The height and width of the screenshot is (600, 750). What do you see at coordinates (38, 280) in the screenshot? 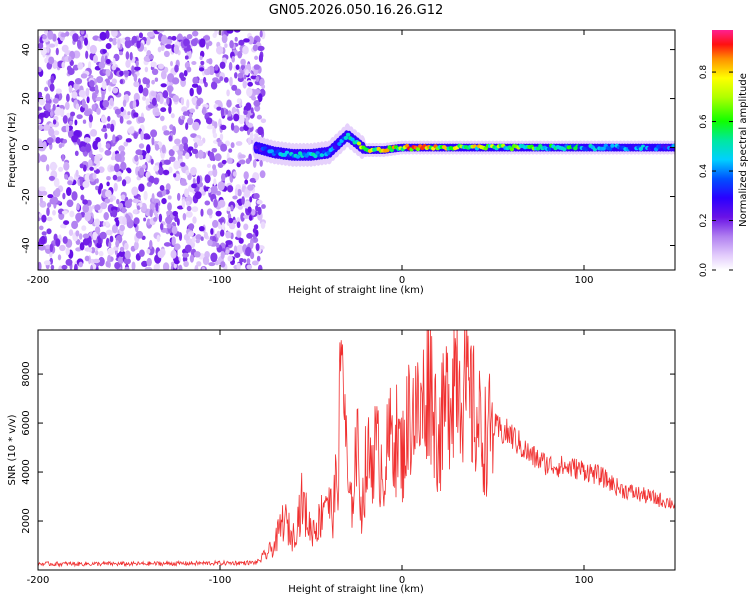
I see `x-tick-label: -200` at bounding box center [38, 280].